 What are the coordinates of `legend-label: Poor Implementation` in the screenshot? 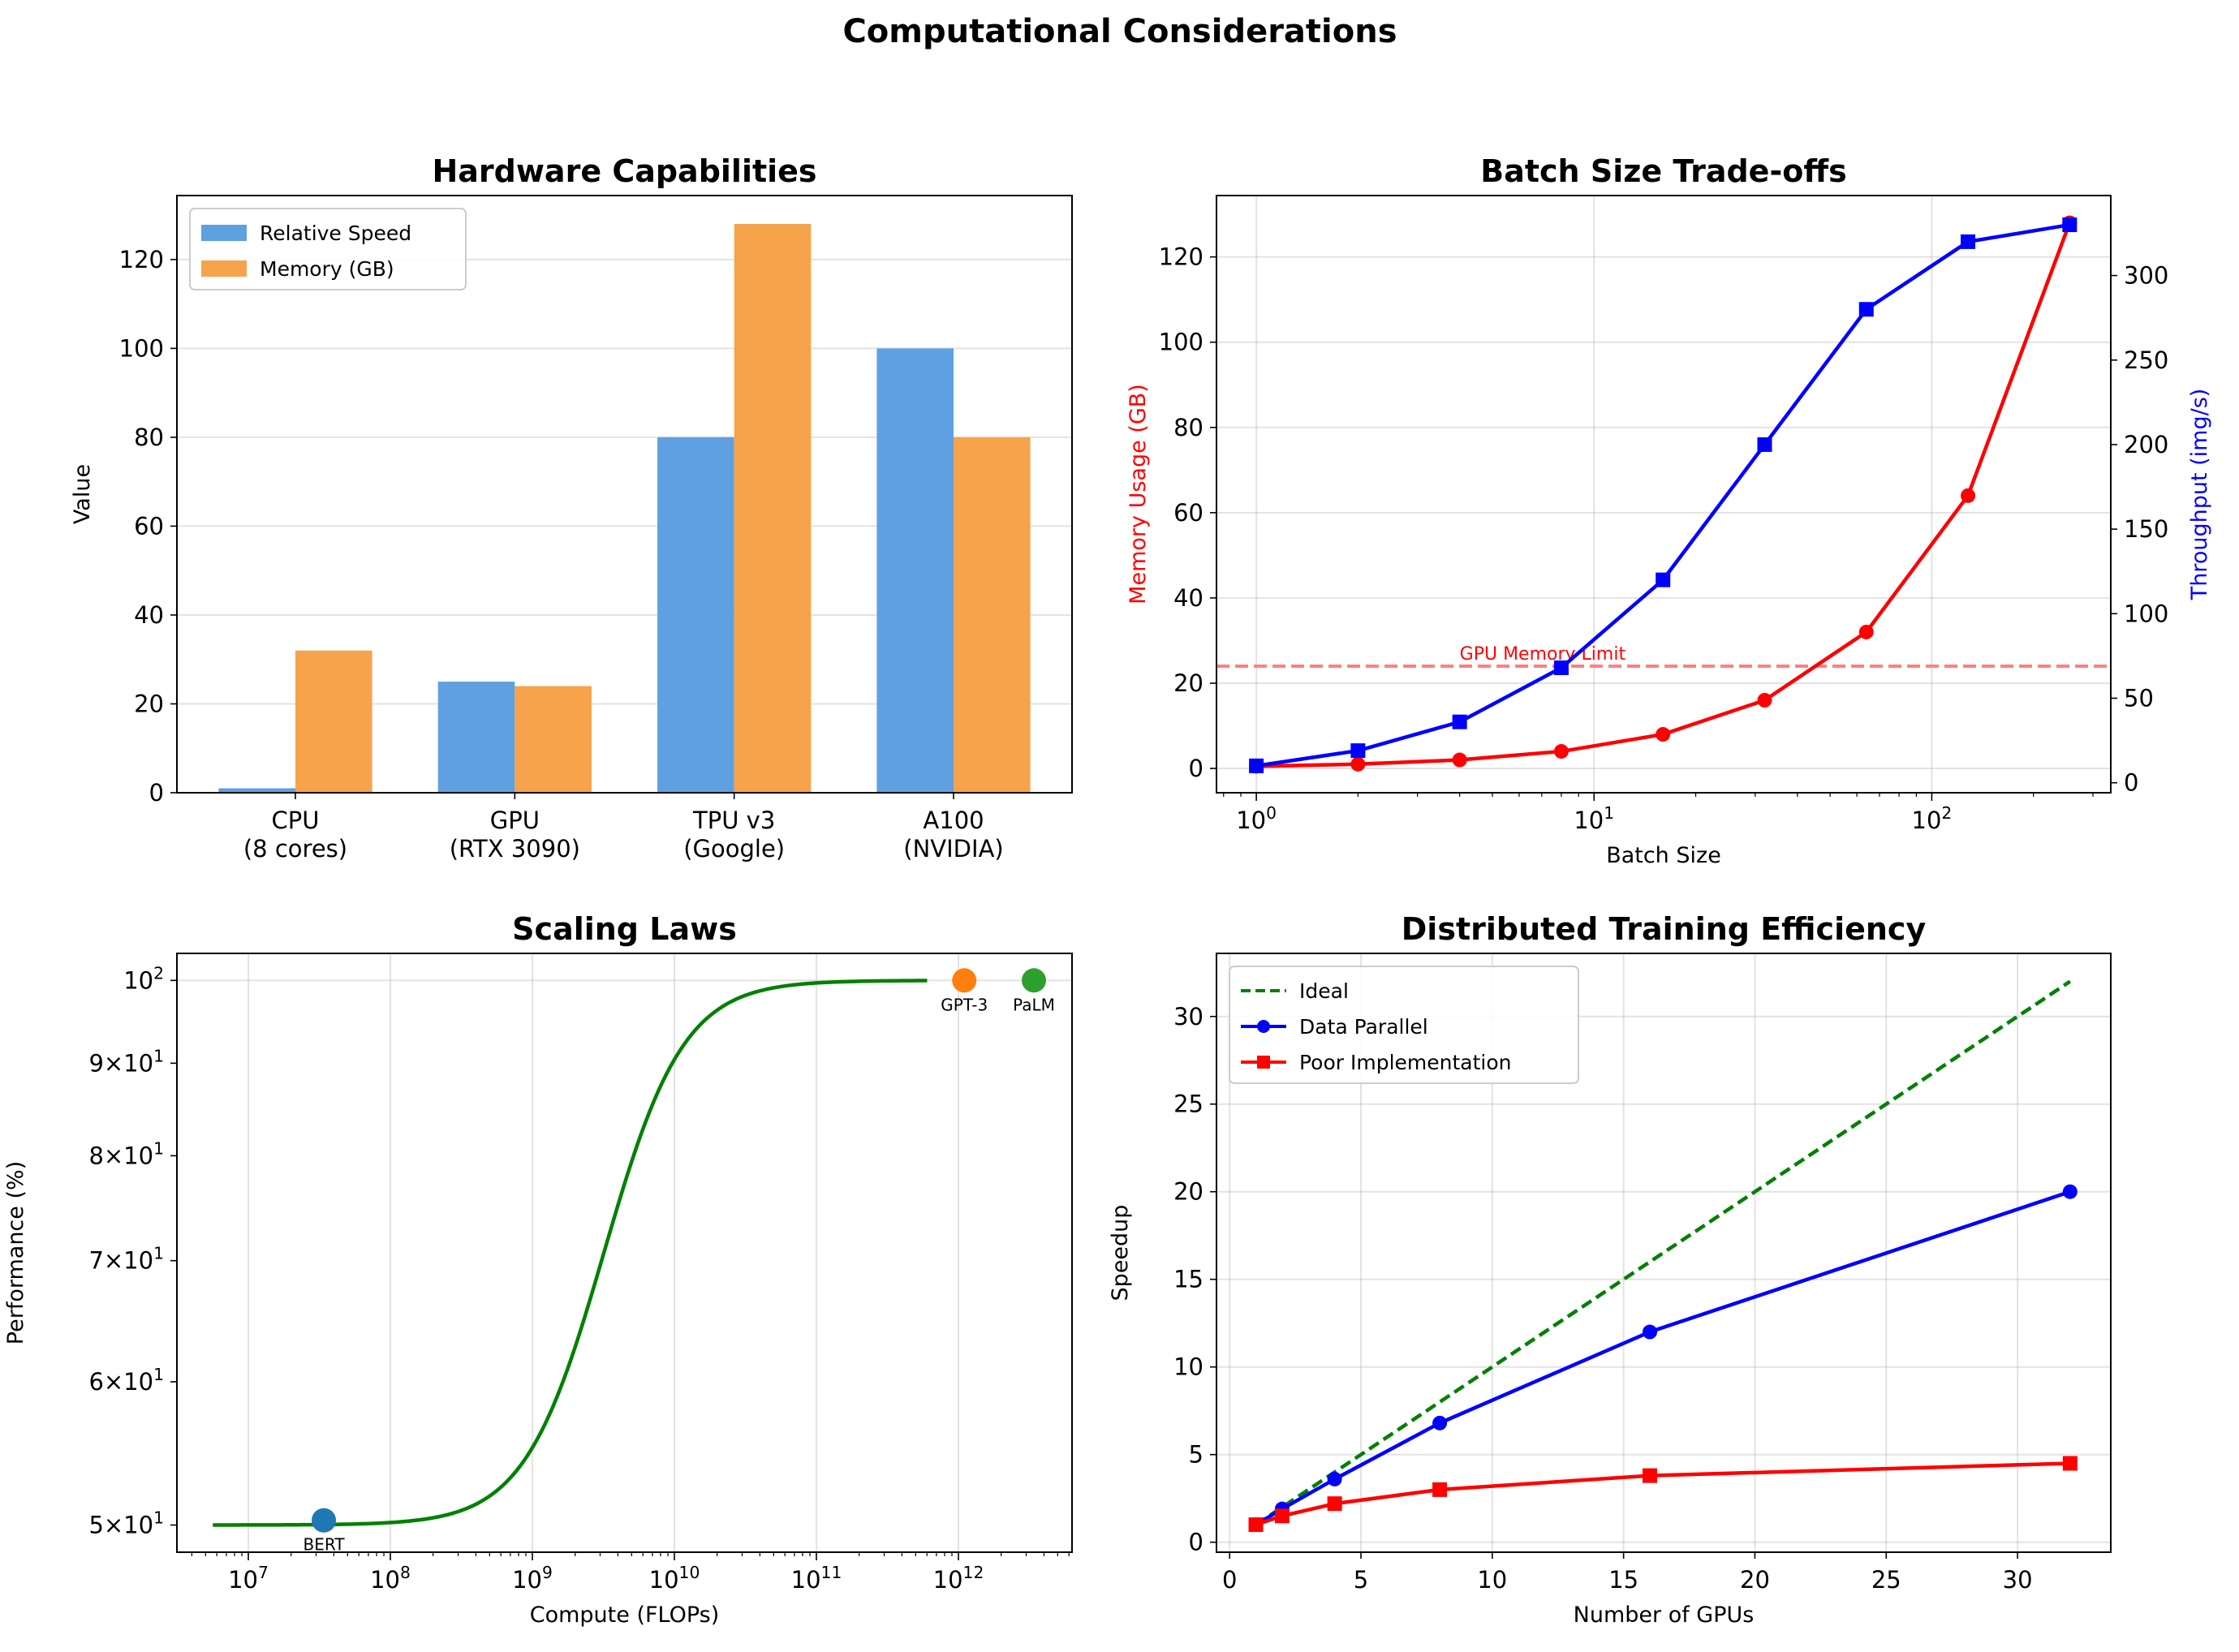 It's located at (1405, 1062).